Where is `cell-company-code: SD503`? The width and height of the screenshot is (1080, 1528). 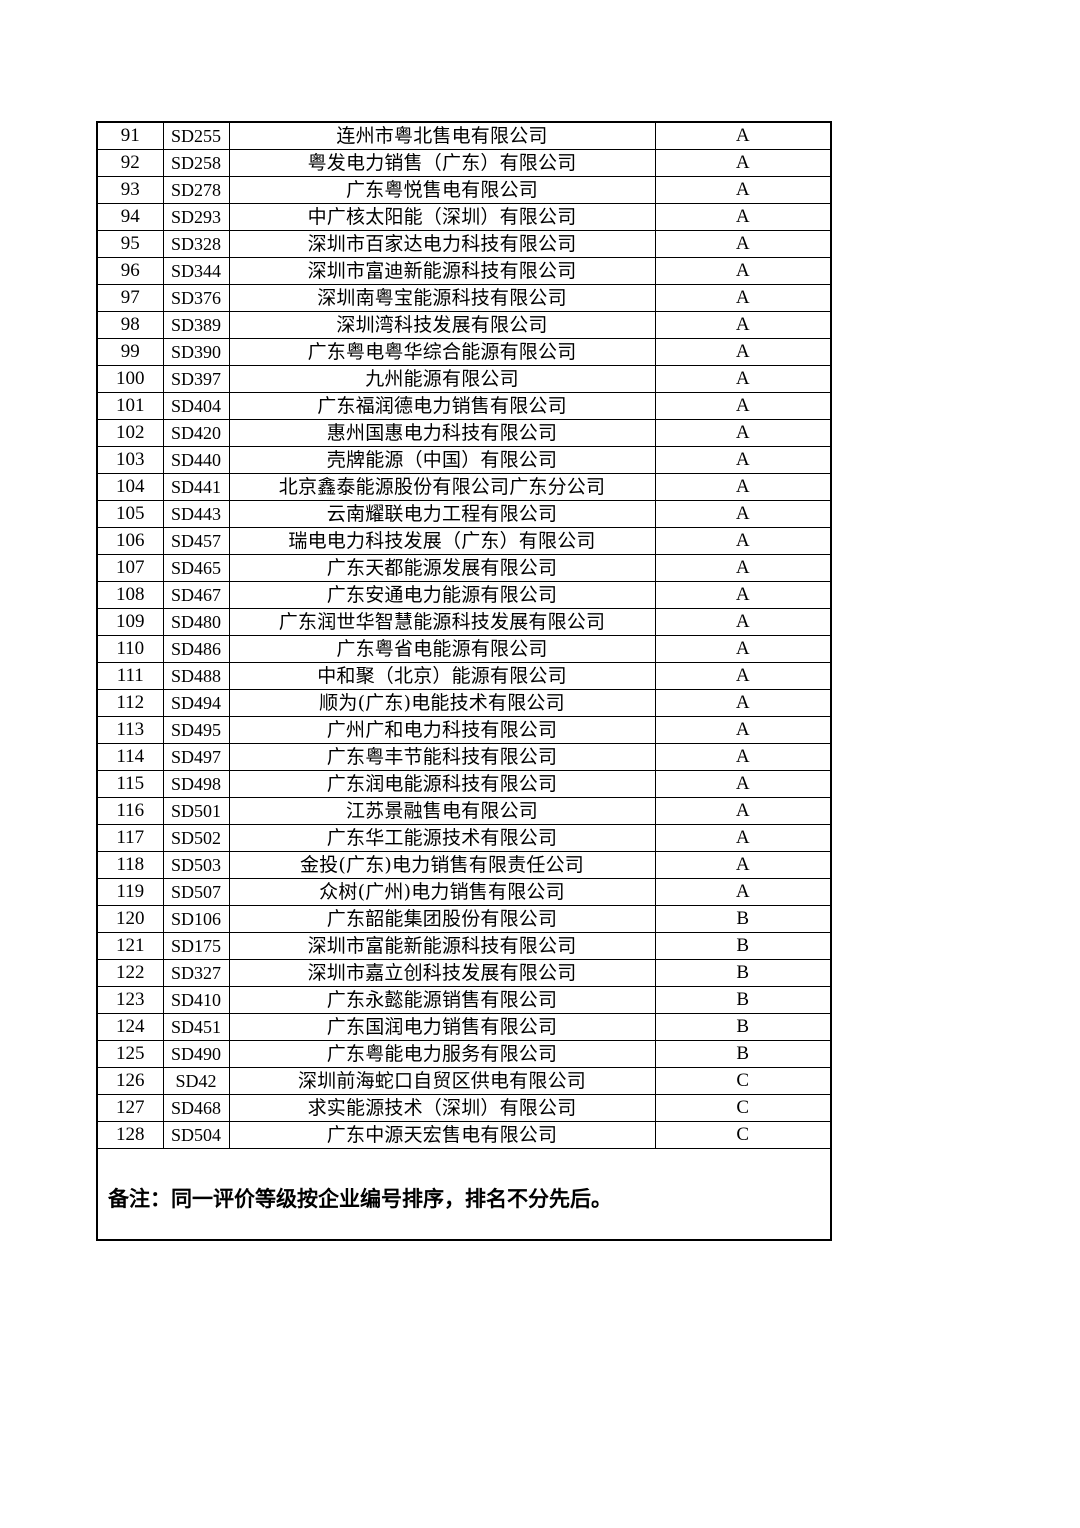
cell-company-code: SD503 is located at coordinates (196, 865).